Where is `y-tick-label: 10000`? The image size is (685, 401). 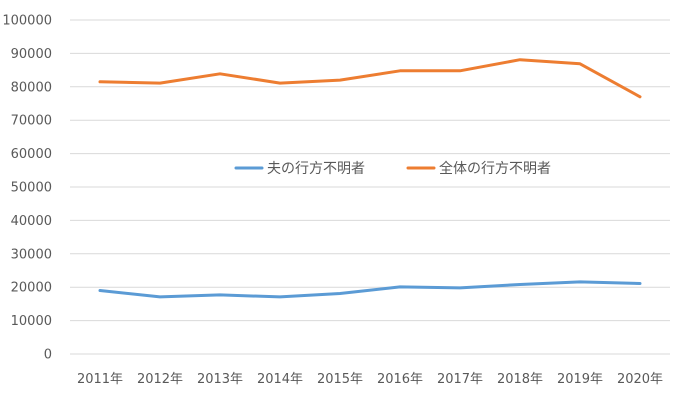
y-tick-label: 10000 is located at coordinates (31, 321).